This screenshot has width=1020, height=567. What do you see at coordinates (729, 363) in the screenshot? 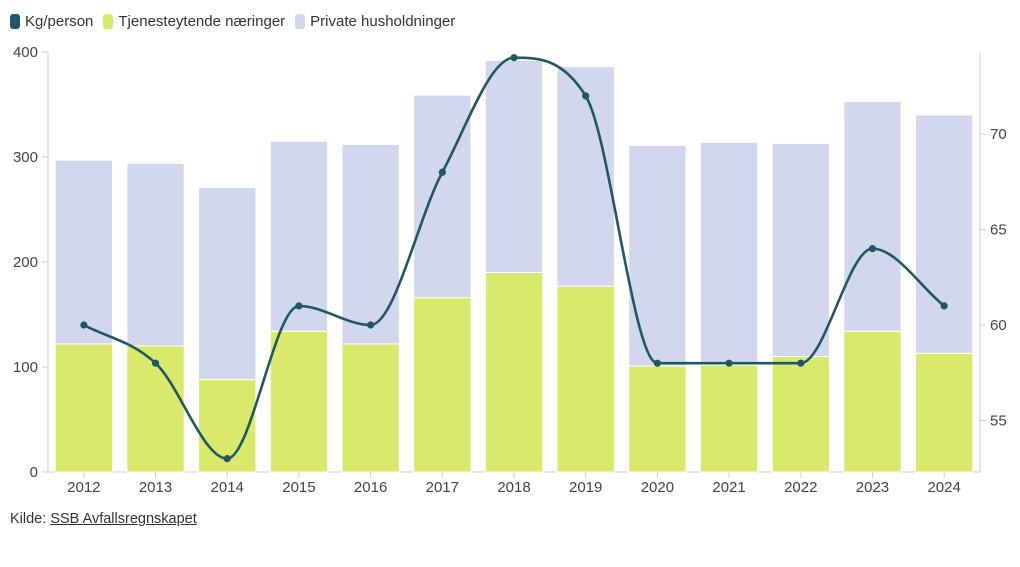
I see `point-kg-person-2021` at bounding box center [729, 363].